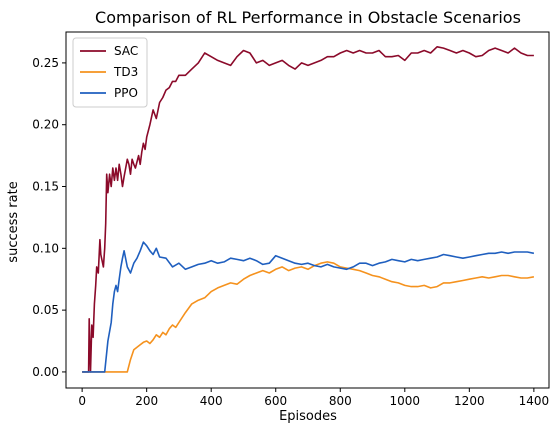  Describe the element at coordinates (126, 93) in the screenshot. I see `legend-label-ppo: PPO` at that location.